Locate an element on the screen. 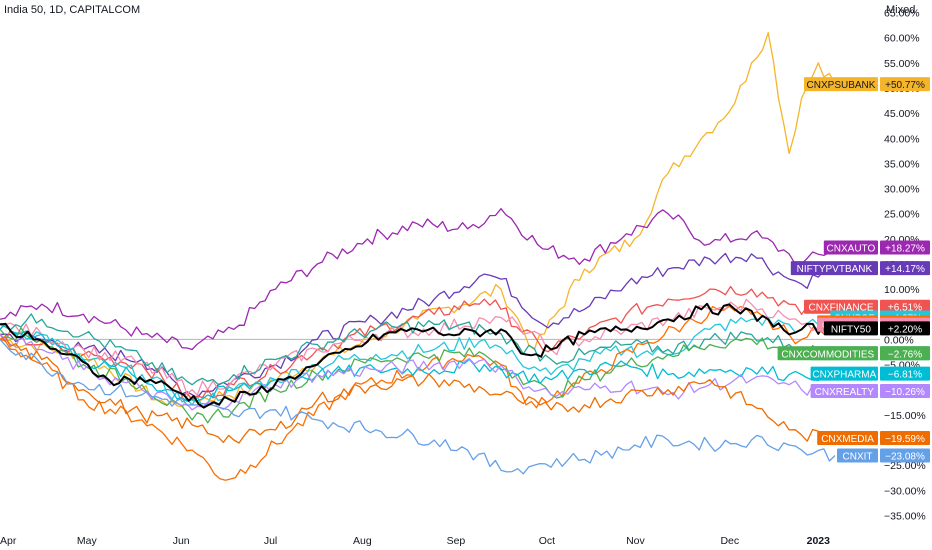 This screenshot has width=932, height=550. y-tick-label: 10.00% is located at coordinates (902, 290).